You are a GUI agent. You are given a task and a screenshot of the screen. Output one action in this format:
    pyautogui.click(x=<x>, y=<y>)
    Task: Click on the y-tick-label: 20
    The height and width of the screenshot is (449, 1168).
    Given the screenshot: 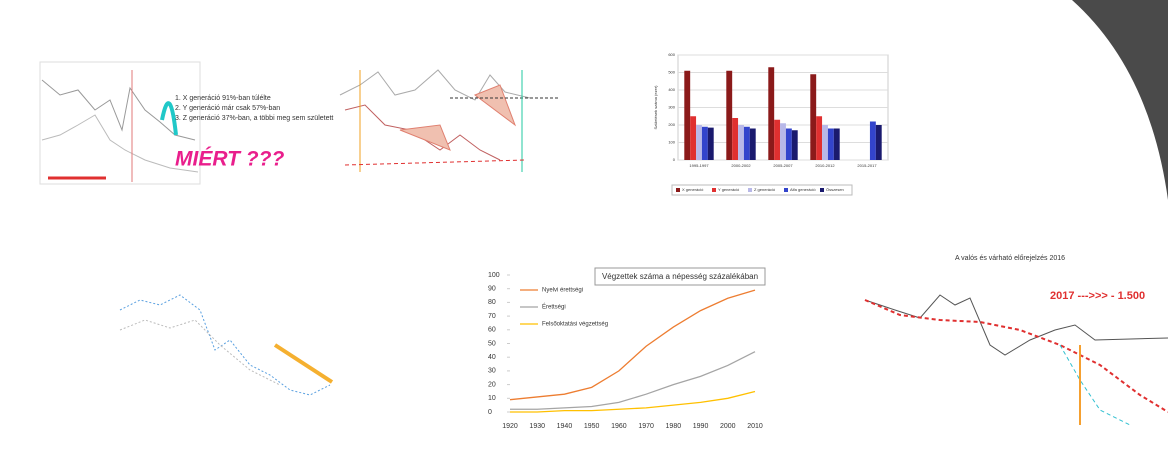 What is the action you would take?
    pyautogui.click(x=492, y=384)
    